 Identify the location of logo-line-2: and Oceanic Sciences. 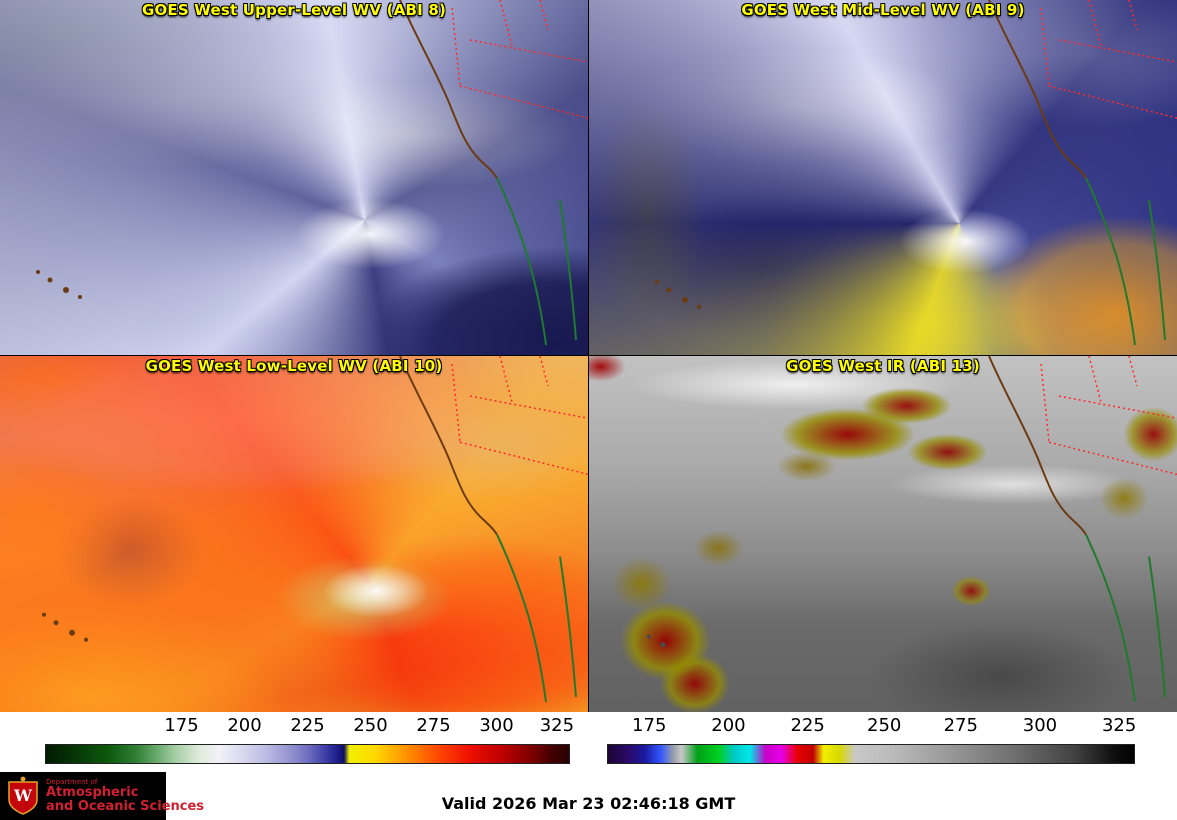
(125, 806).